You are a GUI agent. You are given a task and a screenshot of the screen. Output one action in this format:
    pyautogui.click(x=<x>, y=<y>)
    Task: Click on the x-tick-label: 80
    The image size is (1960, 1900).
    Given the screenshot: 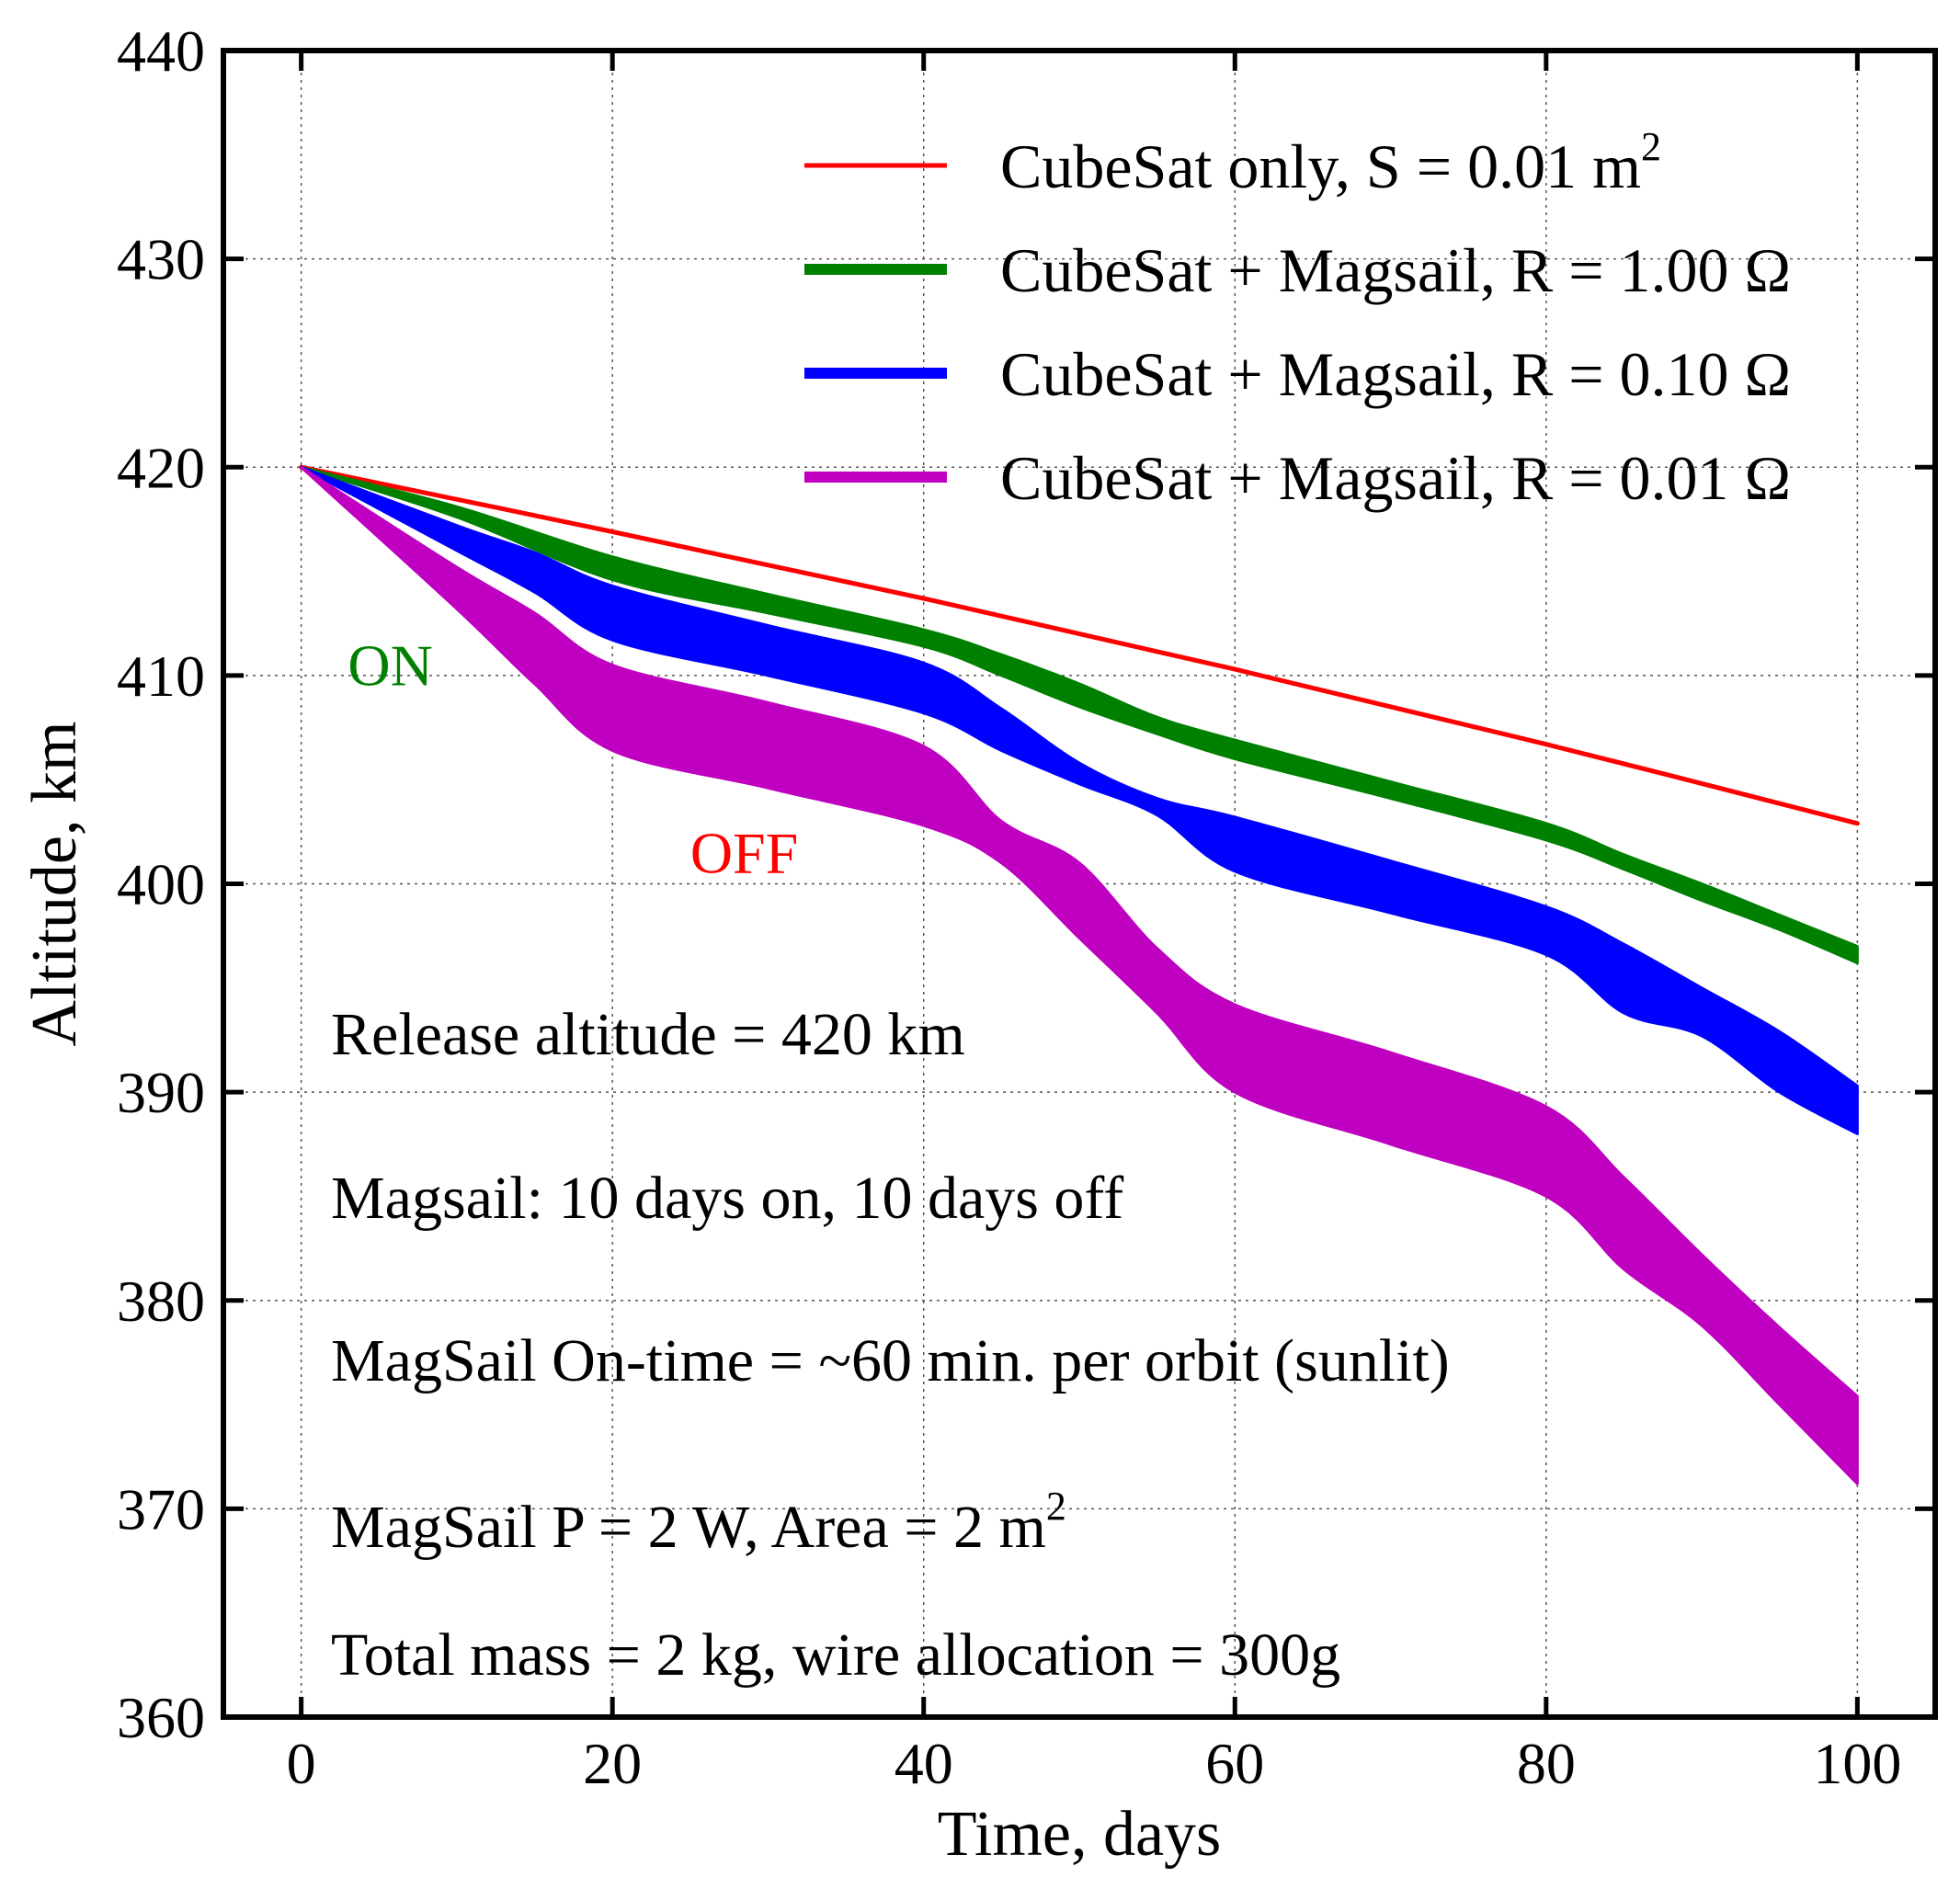 What is the action you would take?
    pyautogui.click(x=1546, y=1763)
    